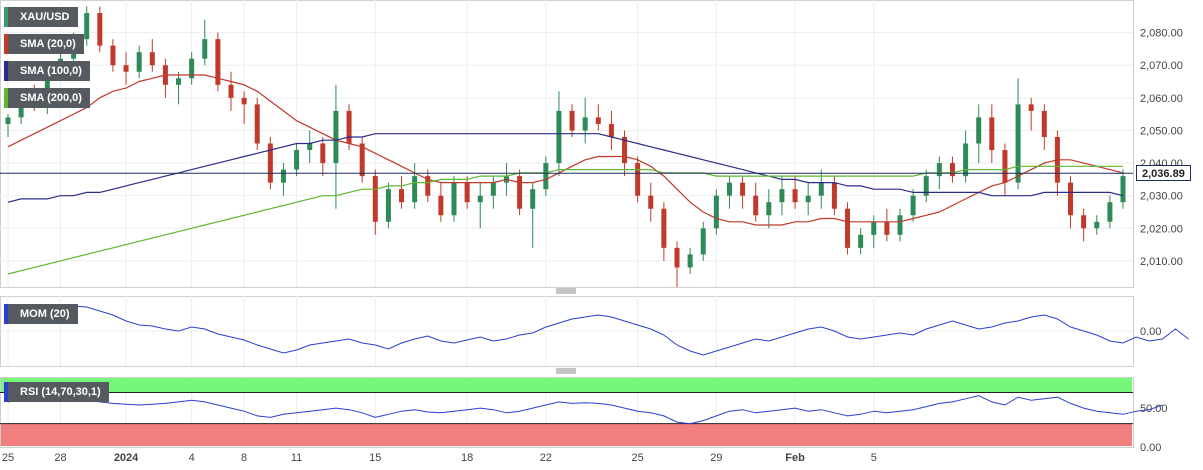  What do you see at coordinates (244, 458) in the screenshot?
I see `x-tick-label: 8` at bounding box center [244, 458].